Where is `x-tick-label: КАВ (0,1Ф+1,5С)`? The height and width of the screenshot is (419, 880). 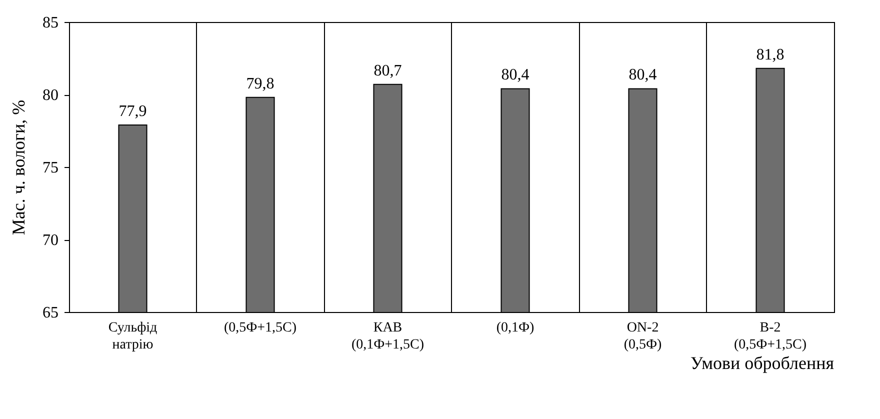
x-tick-label: КАВ (0,1Ф+1,5С) is located at coordinates (387, 336).